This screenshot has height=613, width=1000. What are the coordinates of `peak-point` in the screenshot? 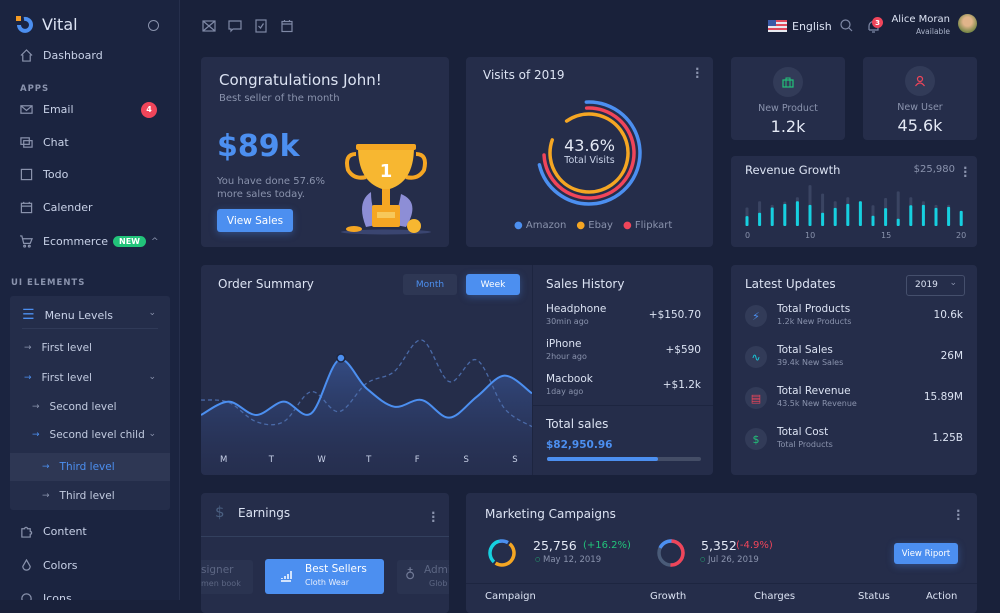 It's located at (341, 358).